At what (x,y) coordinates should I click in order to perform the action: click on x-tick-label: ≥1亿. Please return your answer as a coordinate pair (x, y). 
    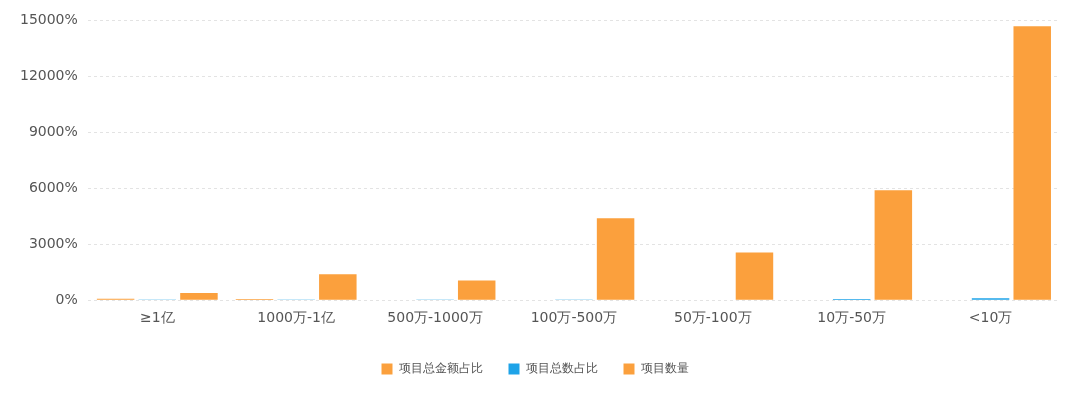
    Looking at the image, I should click on (157, 317).